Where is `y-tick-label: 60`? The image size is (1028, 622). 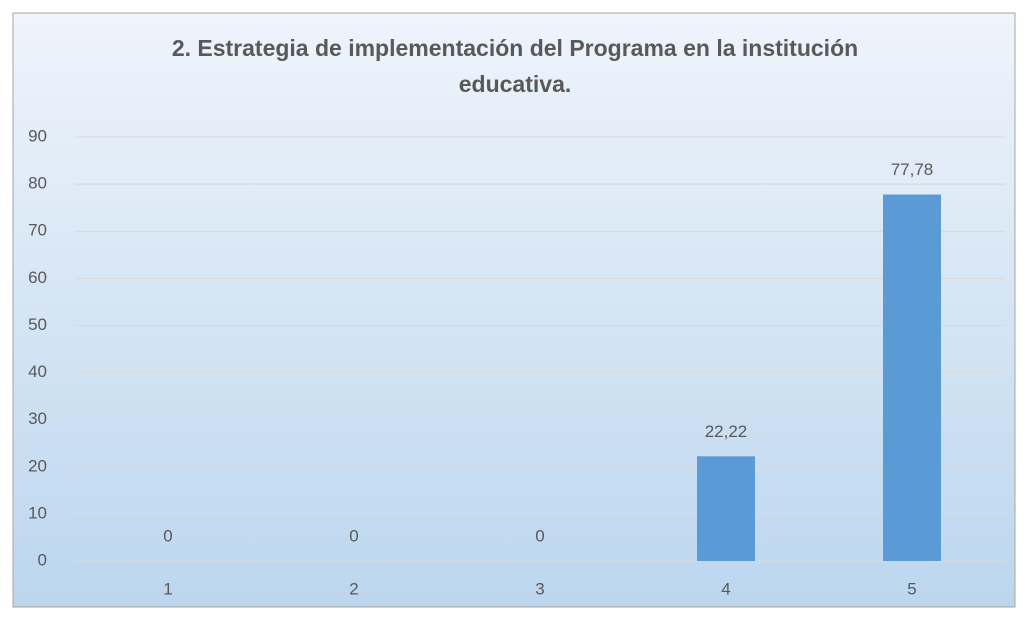
y-tick-label: 60 is located at coordinates (37, 277).